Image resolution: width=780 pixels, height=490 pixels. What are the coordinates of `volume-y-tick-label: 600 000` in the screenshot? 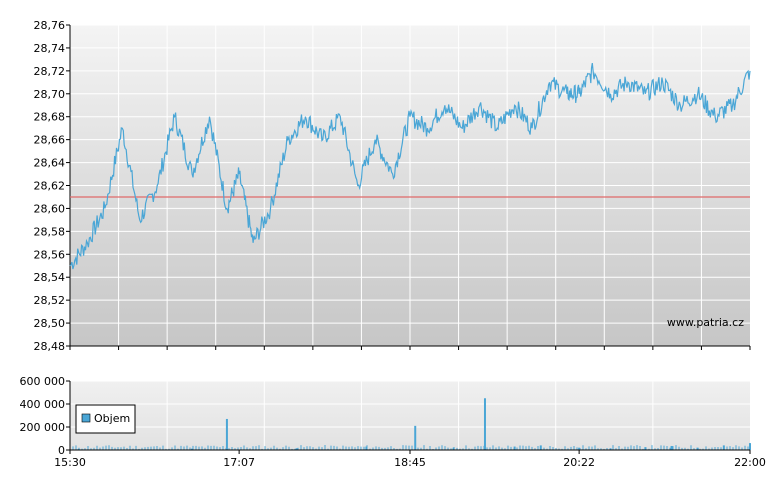 It's located at (43, 381).